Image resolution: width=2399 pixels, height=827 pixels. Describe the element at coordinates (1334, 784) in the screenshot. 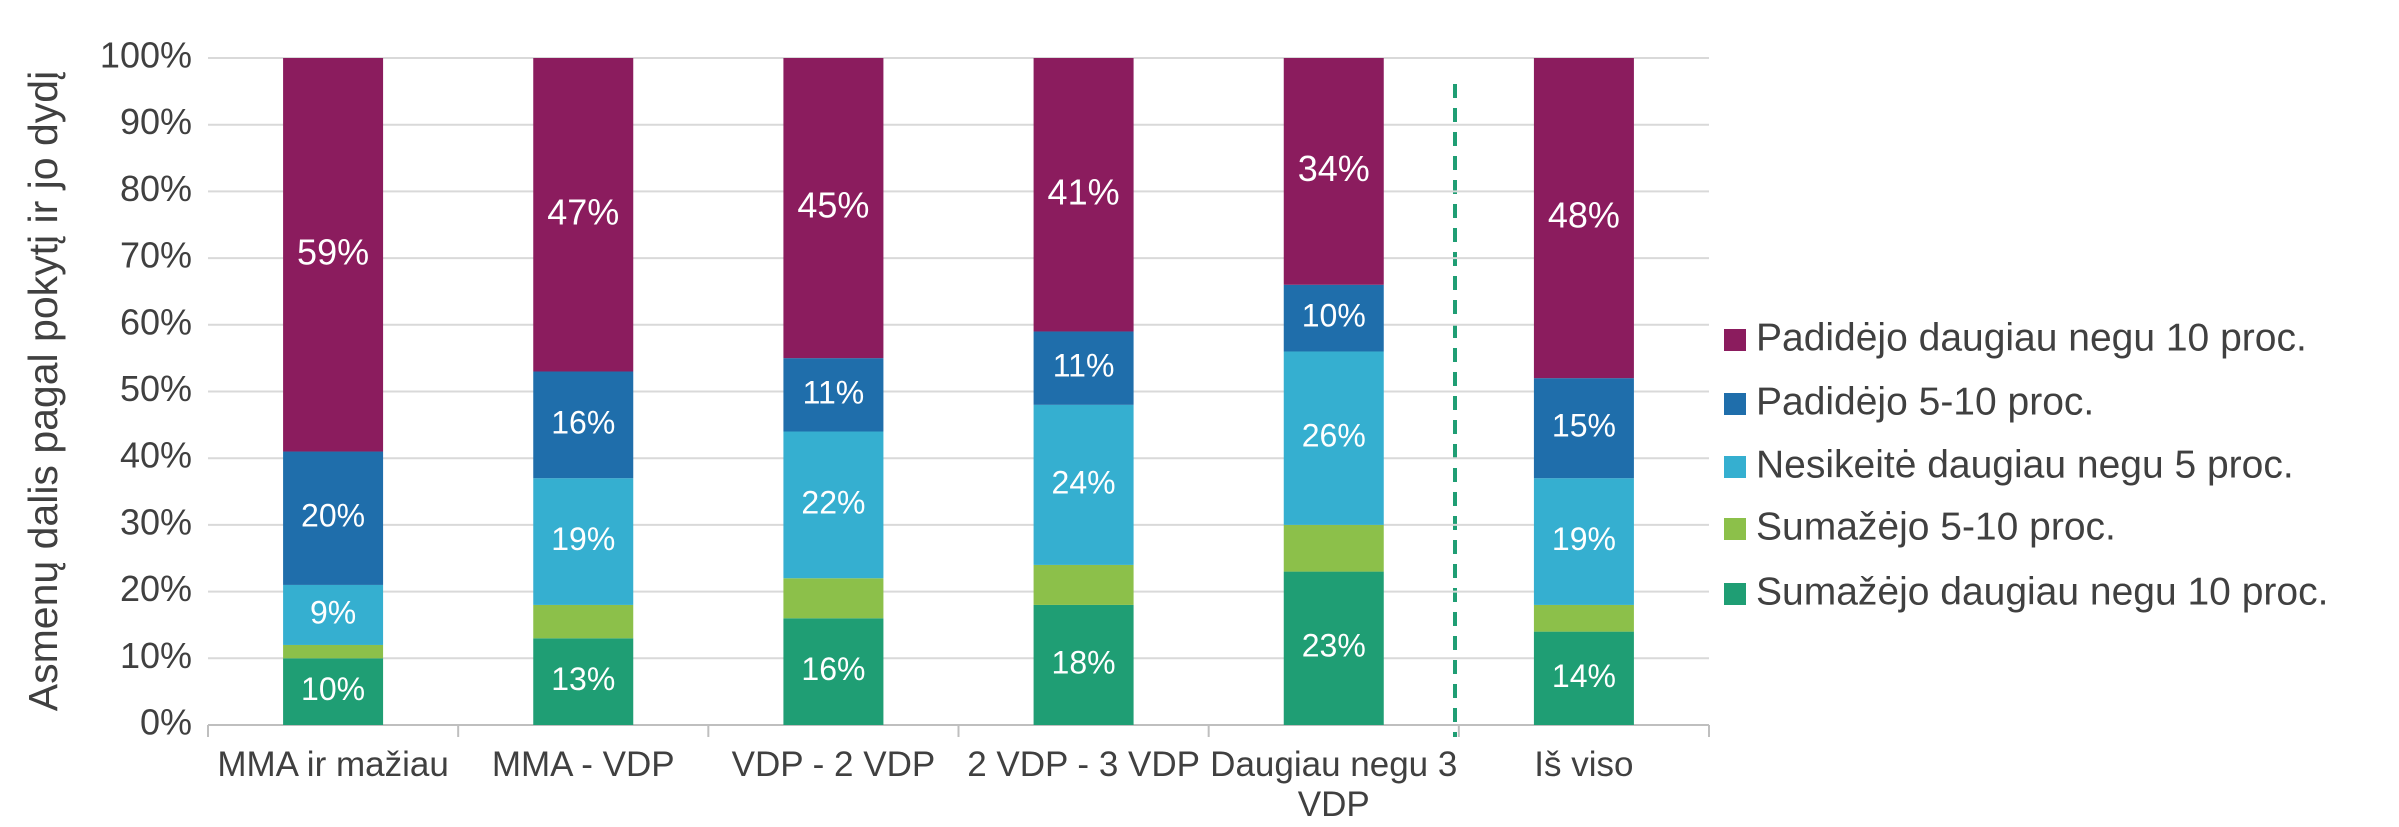

I see `x-tick-label: Daugiau negu 3 VDP` at that location.